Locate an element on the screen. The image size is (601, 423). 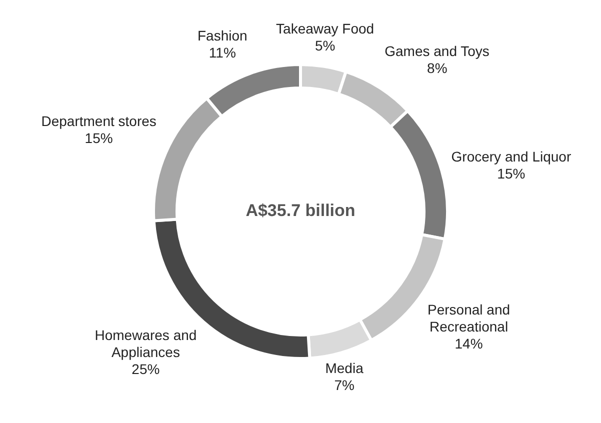
slice-label: Takeaway Food is located at coordinates (325, 28).